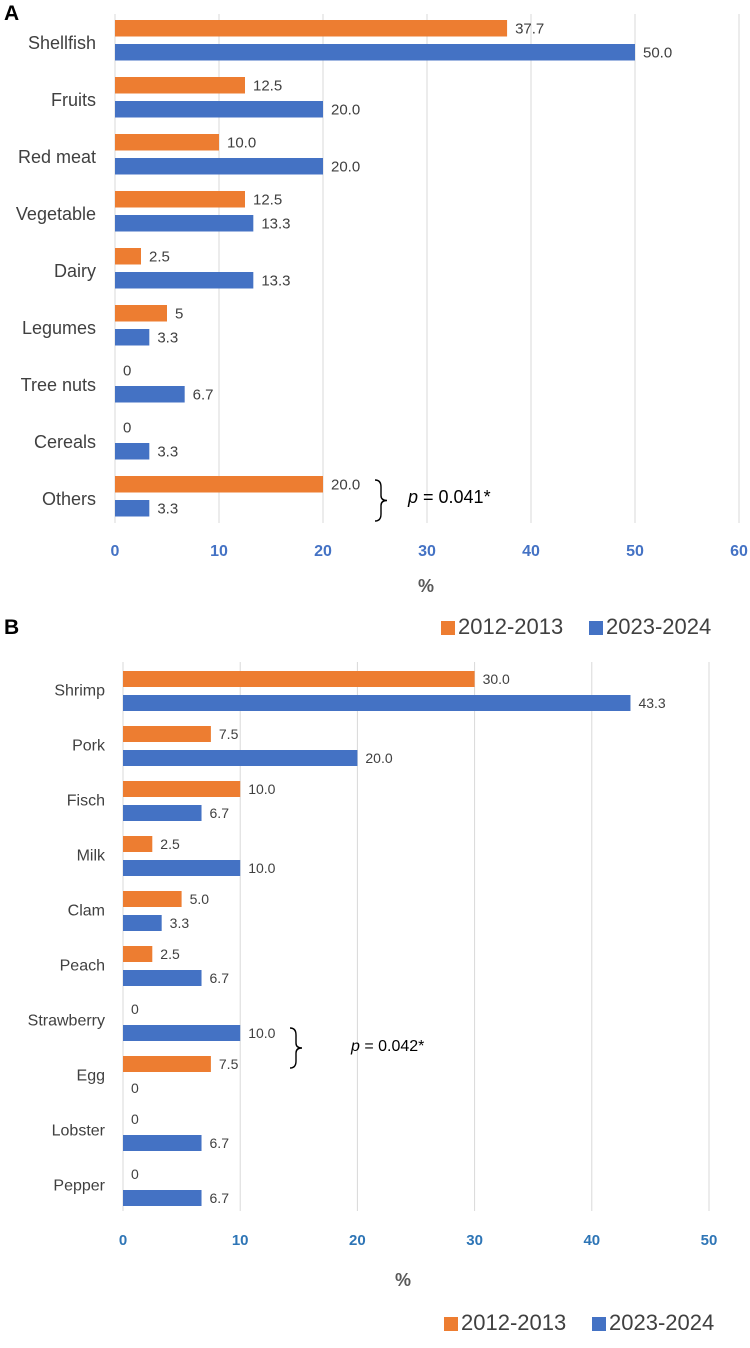  What do you see at coordinates (167, 452) in the screenshot?
I see `data-label-2023-2024-cereals: 3.3` at bounding box center [167, 452].